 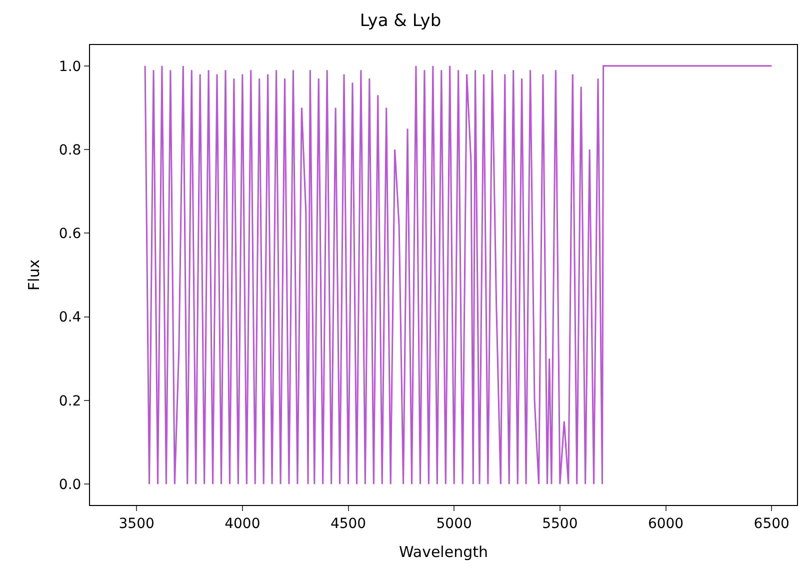 I want to click on x-tick-label: 4500, so click(x=348, y=524).